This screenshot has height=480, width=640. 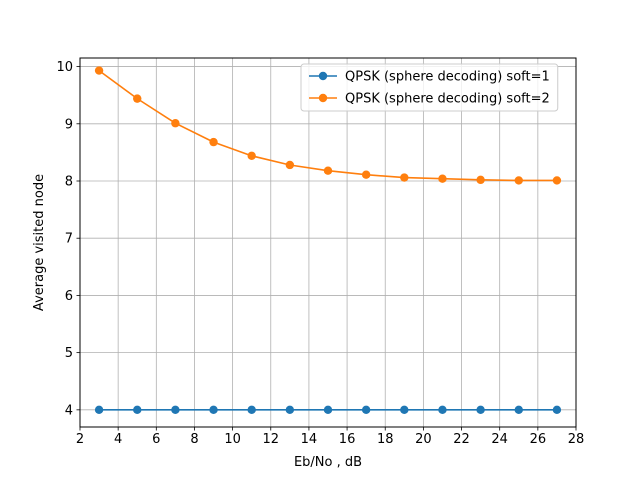 What do you see at coordinates (69, 124) in the screenshot?
I see `y-tick-label: 9` at bounding box center [69, 124].